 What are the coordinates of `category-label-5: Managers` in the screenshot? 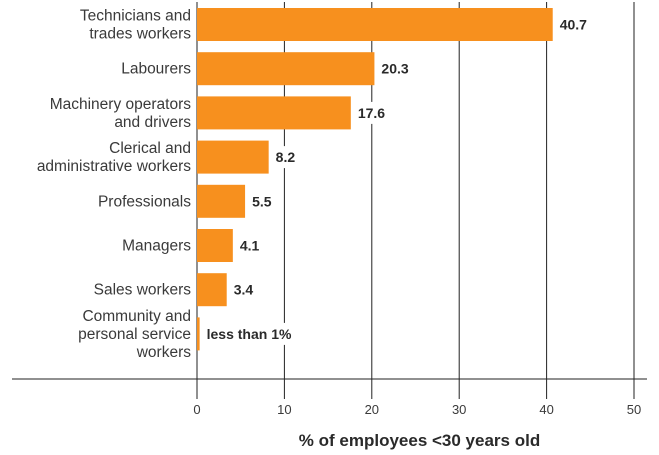 It's located at (156, 246).